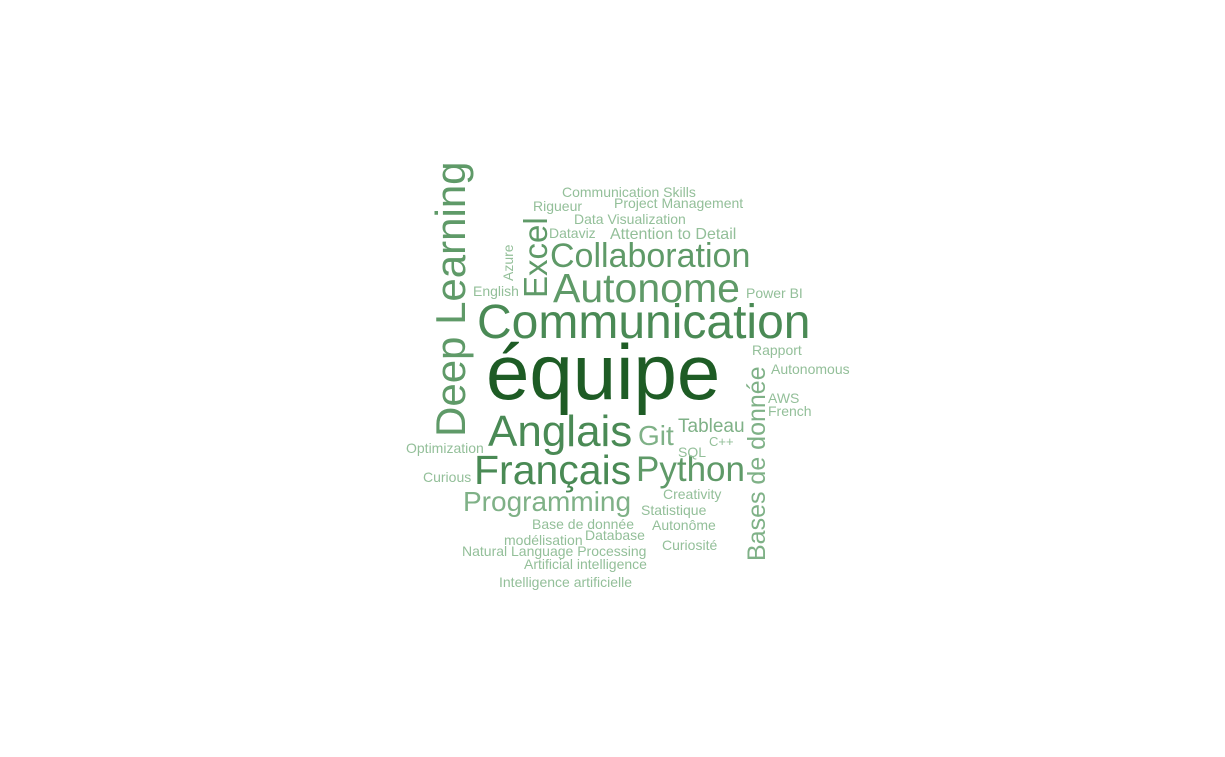  Describe the element at coordinates (508, 262) in the screenshot. I see `word-azure: Azure` at that location.